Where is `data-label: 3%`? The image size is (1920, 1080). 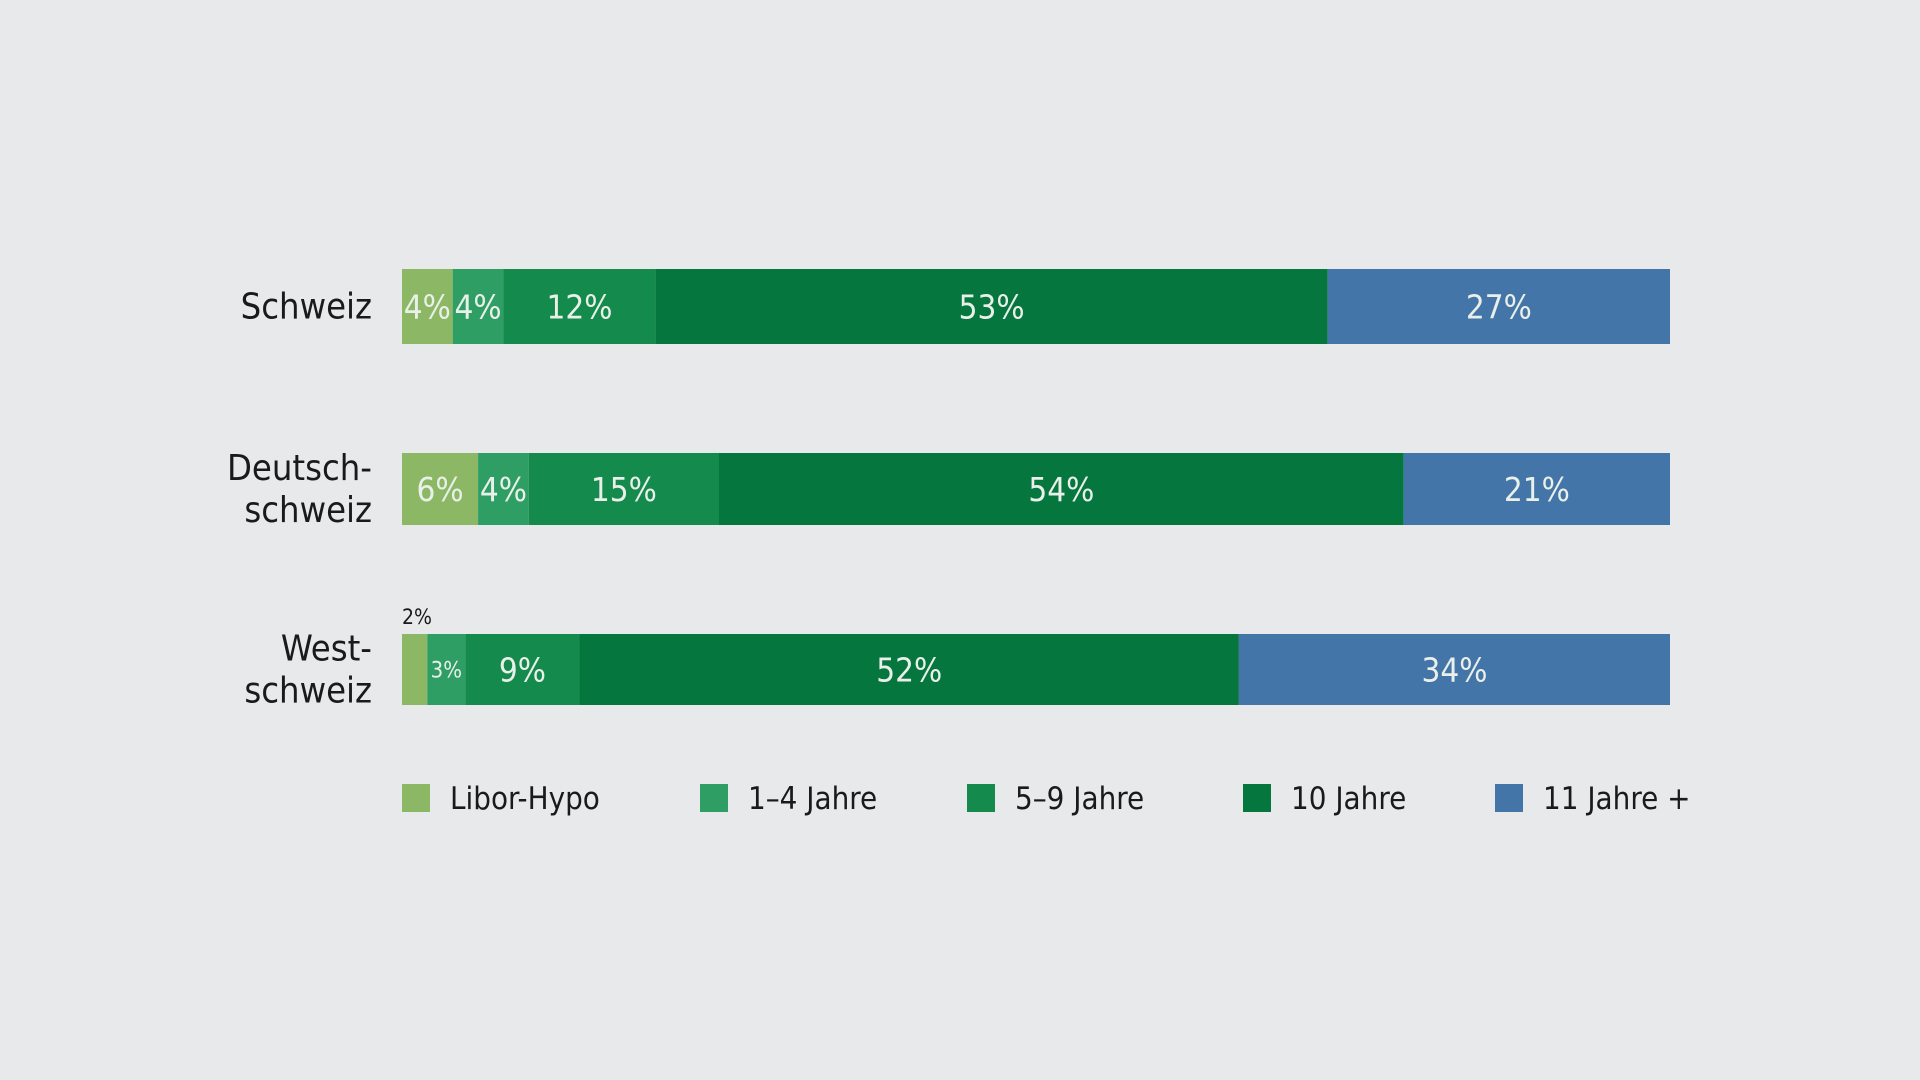
data-label: 3% is located at coordinates (446, 671).